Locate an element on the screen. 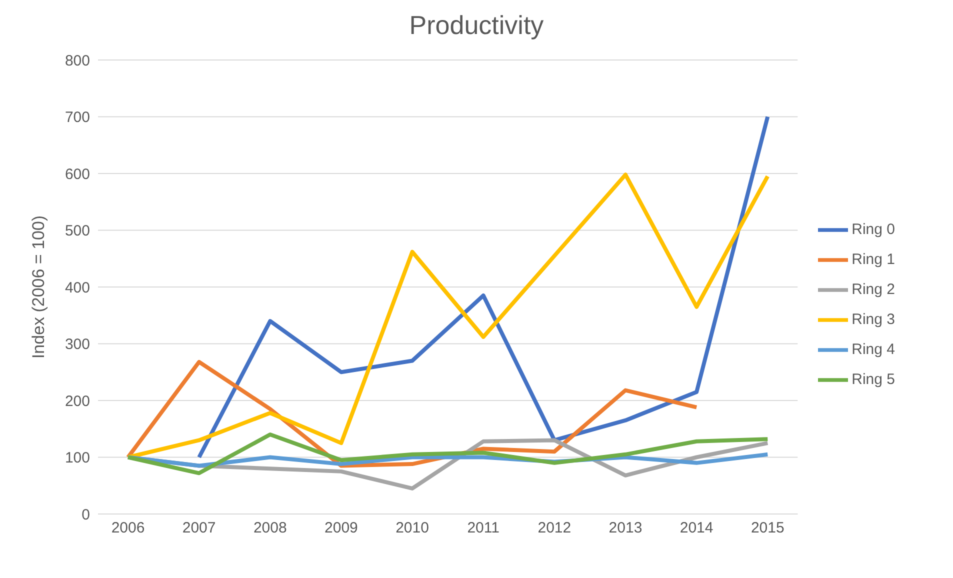 Image resolution: width=953 pixels, height=578 pixels. x-tick-label: 2013 is located at coordinates (625, 528).